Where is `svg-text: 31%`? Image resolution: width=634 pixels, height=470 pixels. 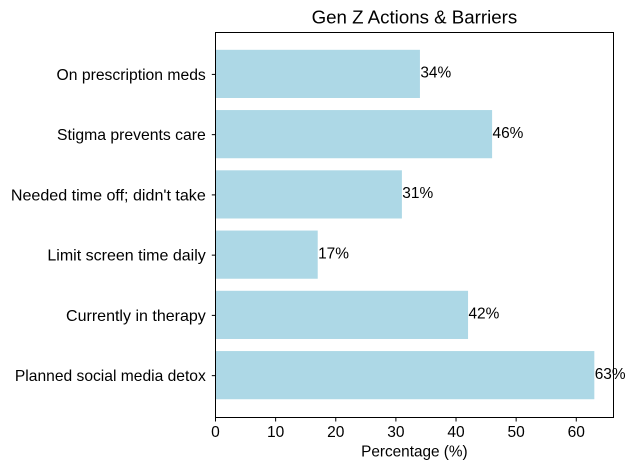
svg-text: 31% is located at coordinates (417, 193).